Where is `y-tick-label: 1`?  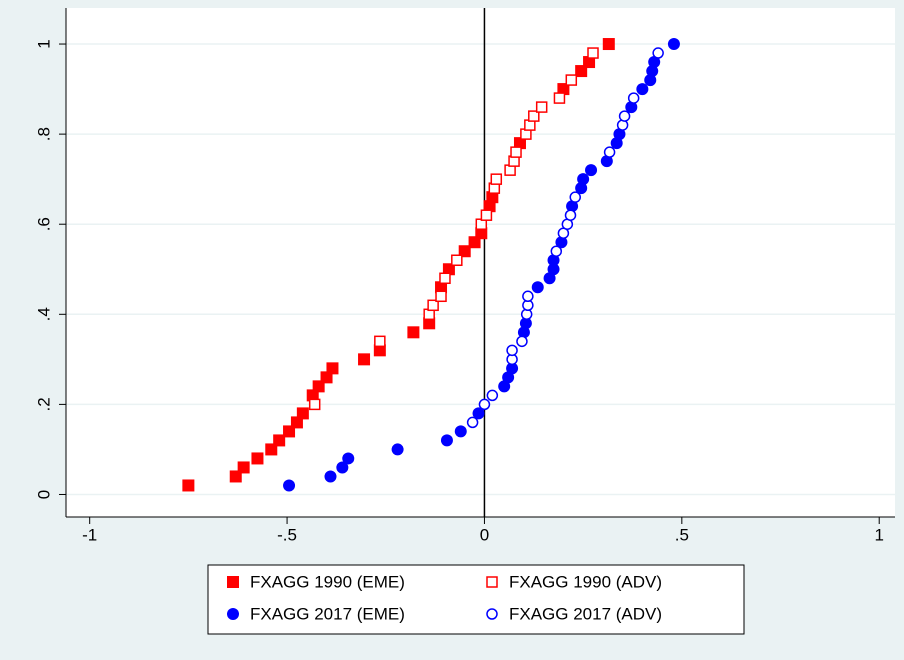 y-tick-label: 1 is located at coordinates (43, 43).